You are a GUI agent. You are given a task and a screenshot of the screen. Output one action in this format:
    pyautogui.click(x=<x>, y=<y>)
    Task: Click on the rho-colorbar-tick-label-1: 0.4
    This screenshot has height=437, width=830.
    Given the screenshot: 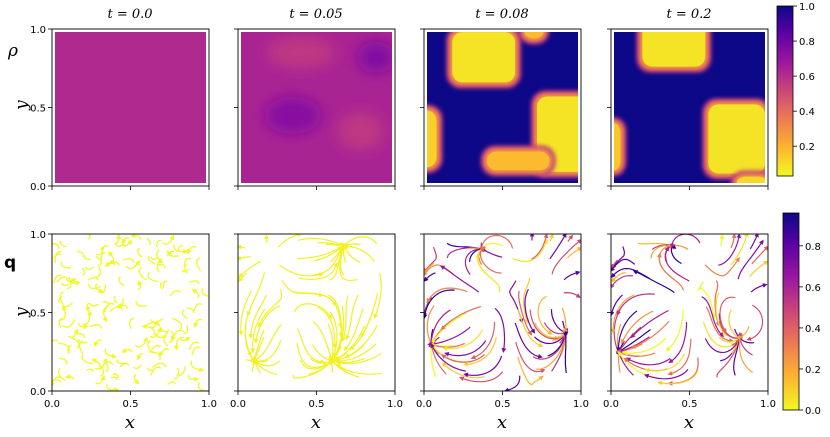 What is the action you would take?
    pyautogui.click(x=807, y=112)
    